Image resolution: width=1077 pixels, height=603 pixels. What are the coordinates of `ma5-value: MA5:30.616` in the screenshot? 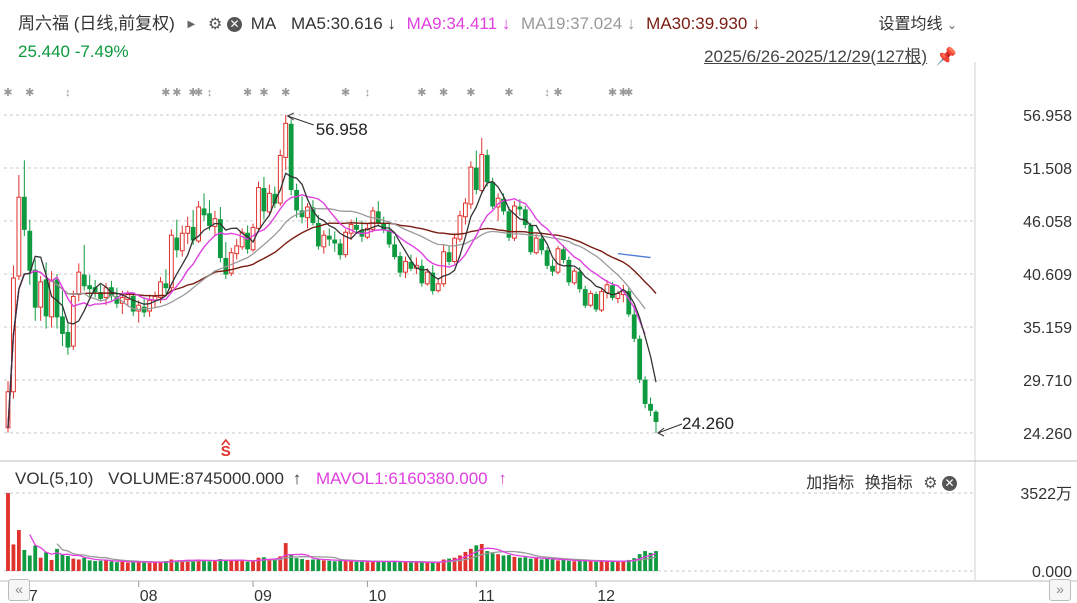 It's located at (337, 23).